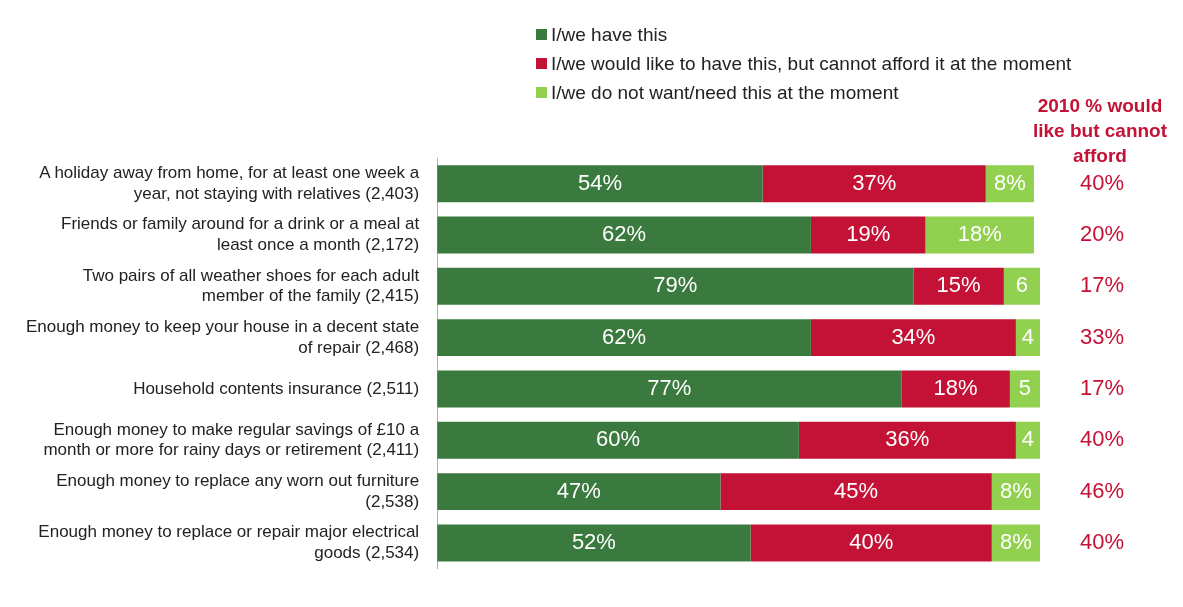 The image size is (1183, 607). Describe the element at coordinates (609, 34) in the screenshot. I see `legend-label: I/we have this` at that location.